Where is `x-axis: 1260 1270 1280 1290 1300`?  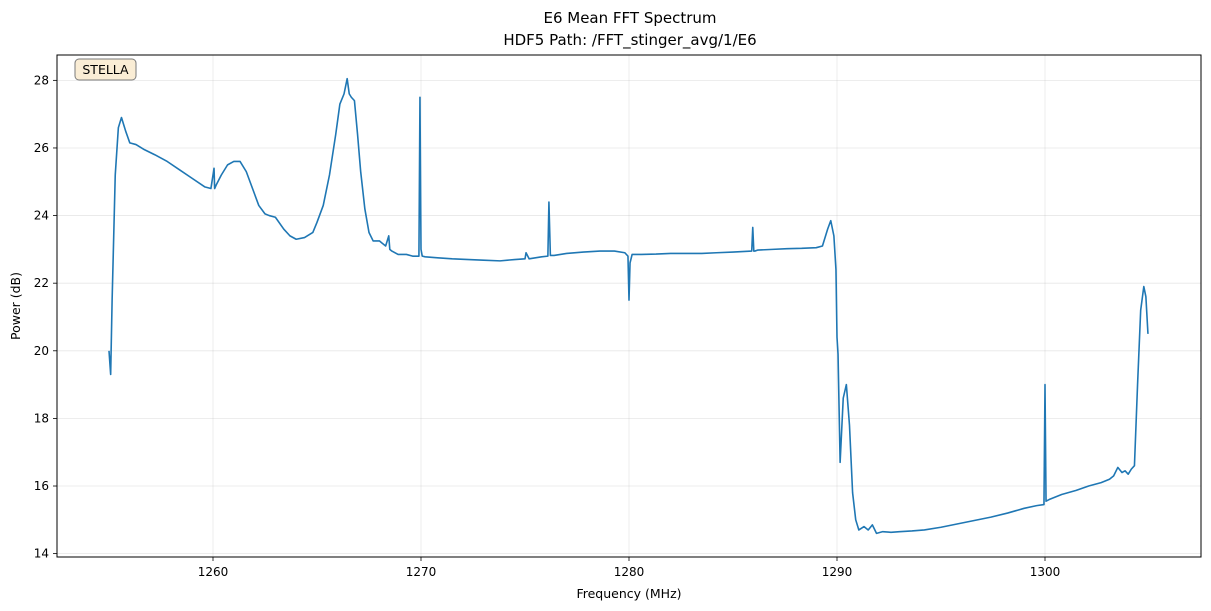 x-axis: 1260 1270 1280 1290 1300 is located at coordinates (629, 568).